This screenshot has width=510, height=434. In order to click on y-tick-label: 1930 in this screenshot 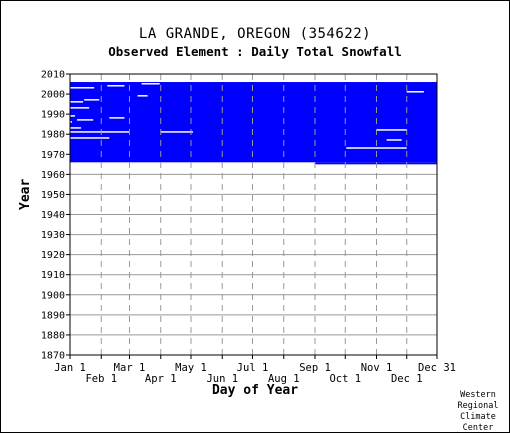, I will do `click(53, 235)`.